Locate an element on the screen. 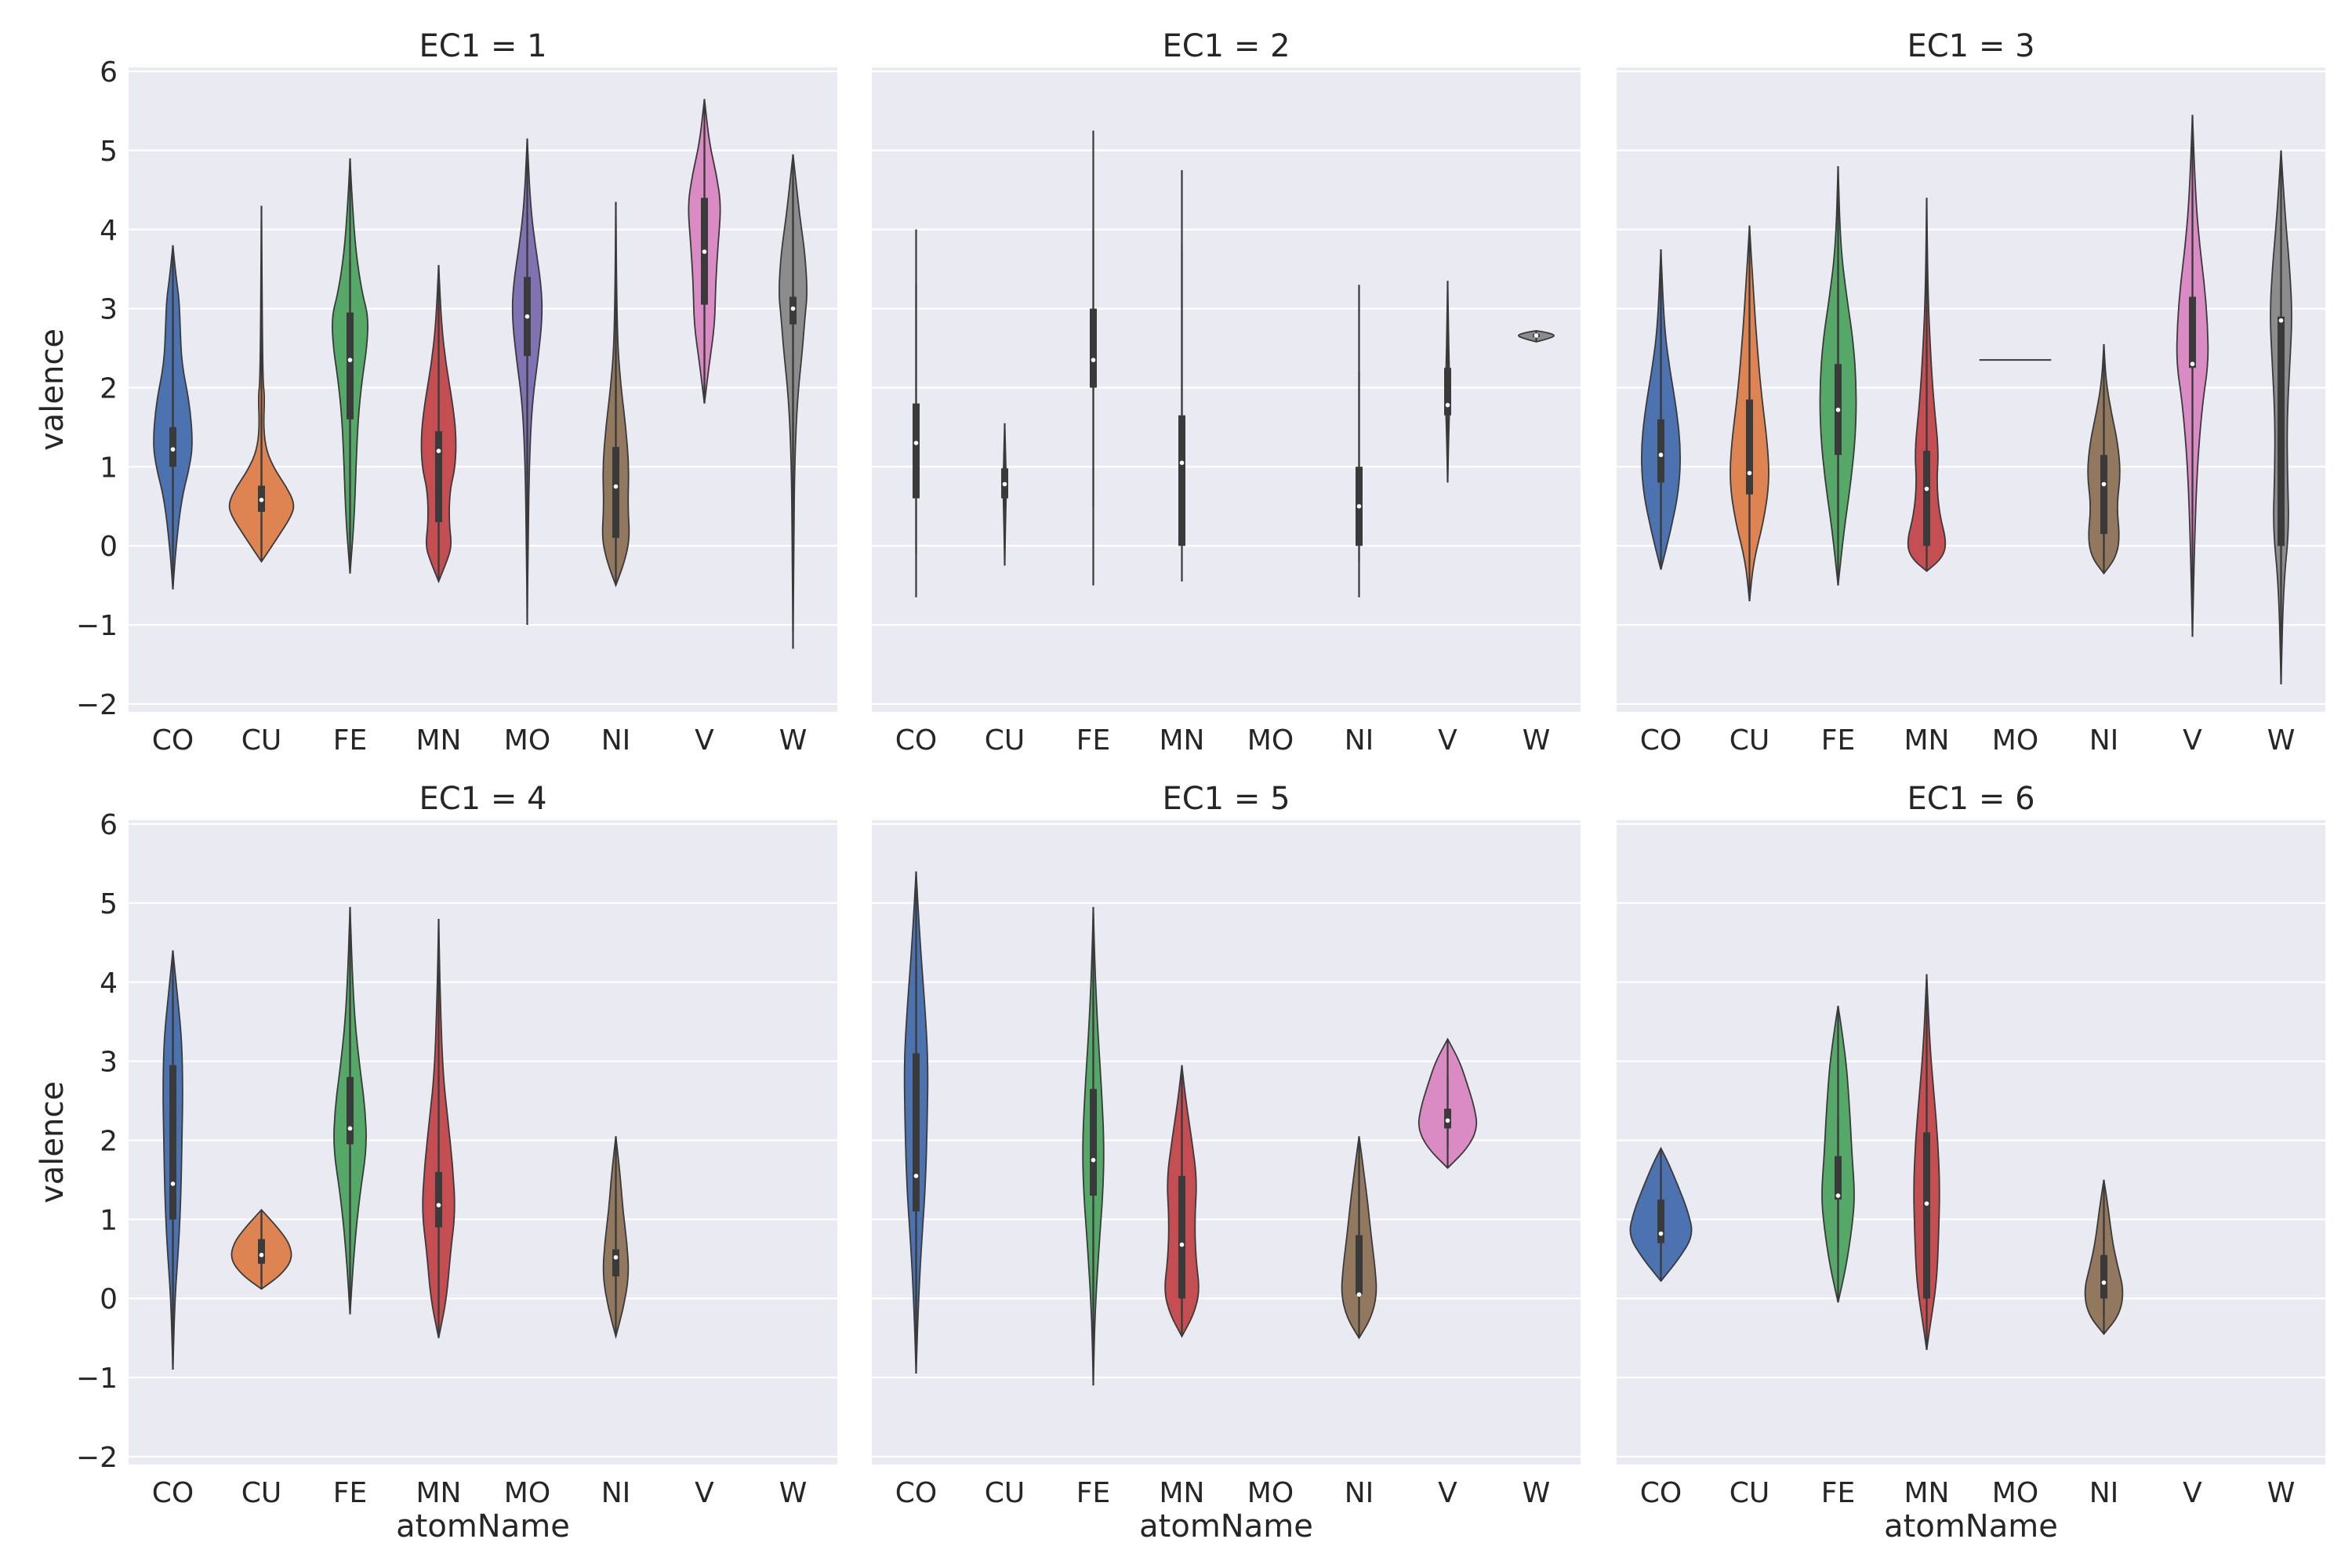  y-tick-label: 3 is located at coordinates (109, 1063).